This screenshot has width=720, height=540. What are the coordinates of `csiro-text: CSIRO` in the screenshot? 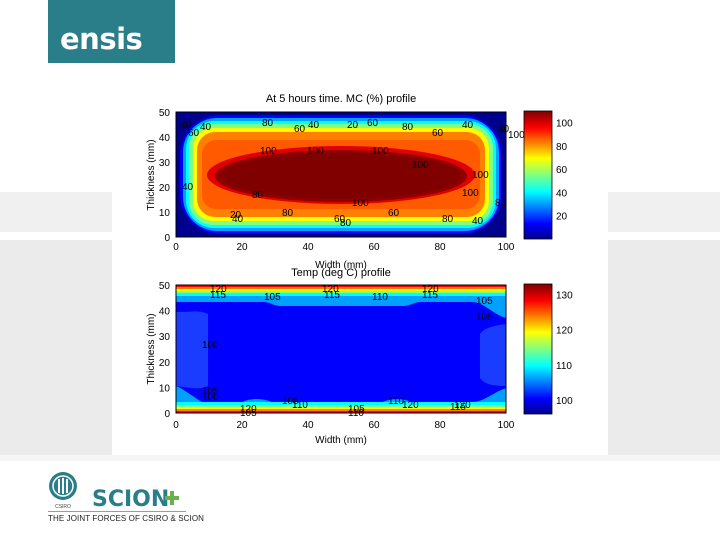 It's located at (63, 507).